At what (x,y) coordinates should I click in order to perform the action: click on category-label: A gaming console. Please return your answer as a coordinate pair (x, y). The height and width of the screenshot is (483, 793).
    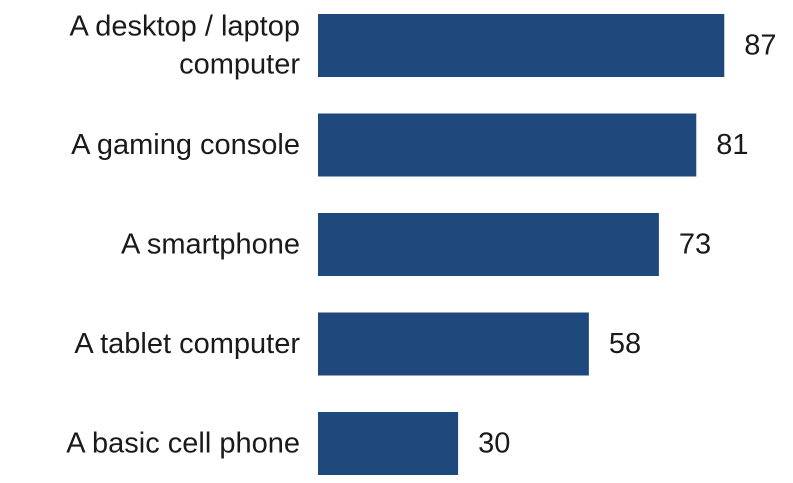
    Looking at the image, I should click on (185, 145).